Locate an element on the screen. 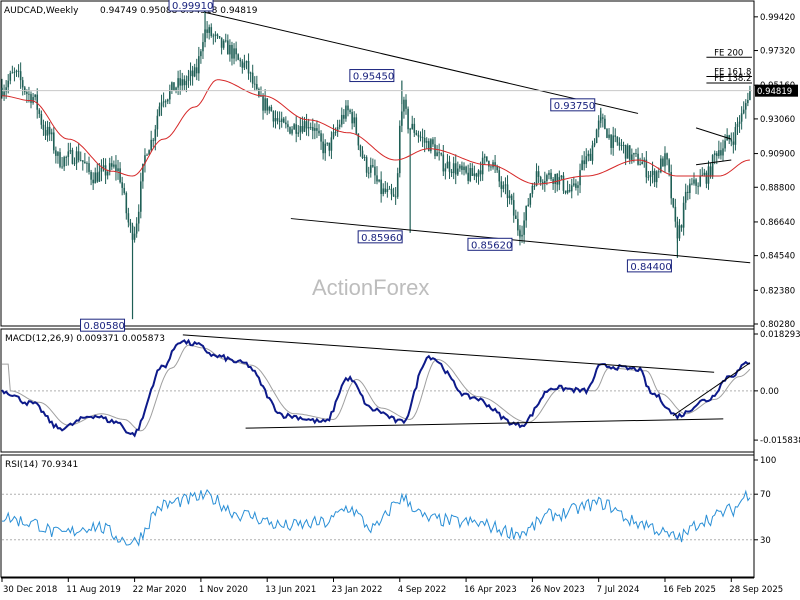  annotation-text: 0.84400 is located at coordinates (650, 267).